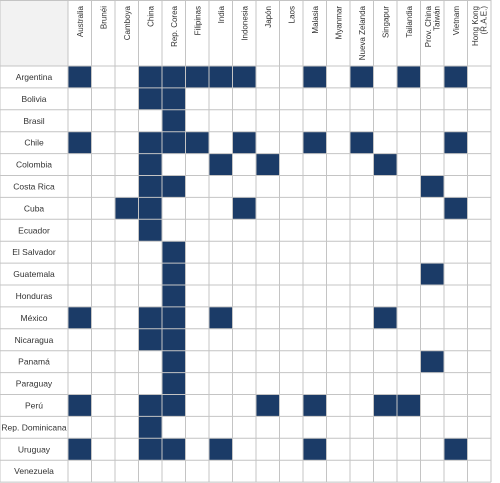  Describe the element at coordinates (244, 22) in the screenshot. I see `column-label-line: Indonesia` at that location.